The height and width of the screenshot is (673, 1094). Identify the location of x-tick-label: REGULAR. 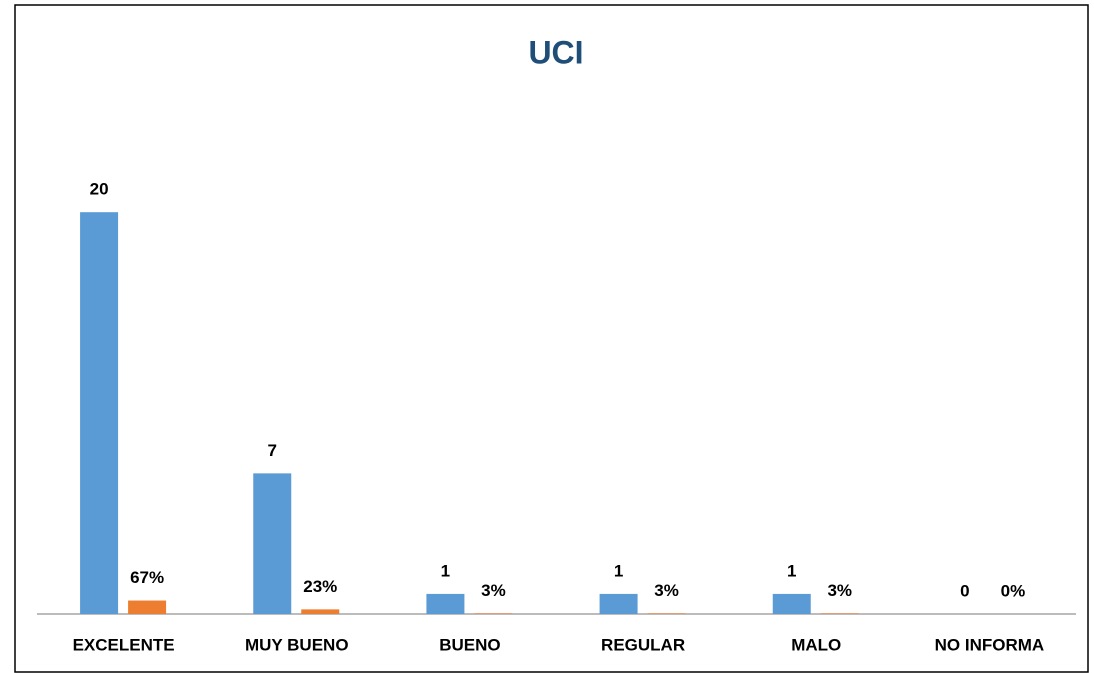
(643, 644).